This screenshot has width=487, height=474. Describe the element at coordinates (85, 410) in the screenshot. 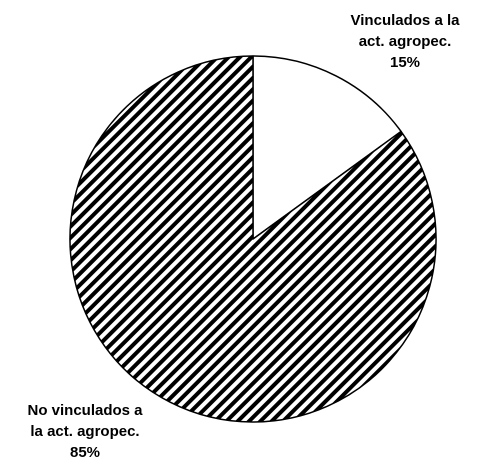

I see `slice-label-line: No vinculados a` at that location.